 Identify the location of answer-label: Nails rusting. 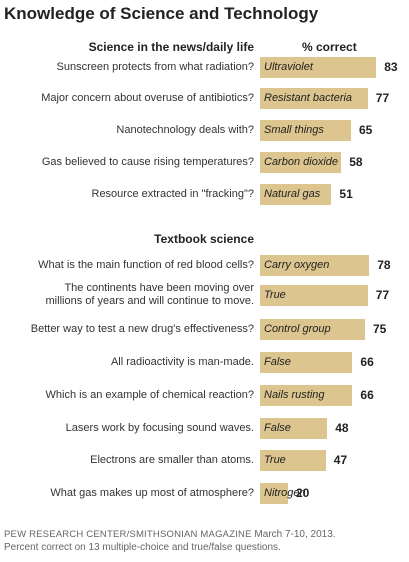
(294, 395).